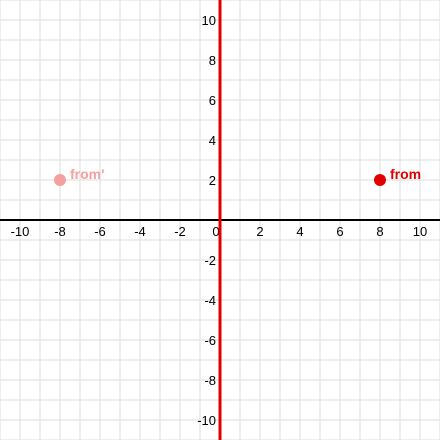  I want to click on y-tick-label: -10, so click(206, 420).